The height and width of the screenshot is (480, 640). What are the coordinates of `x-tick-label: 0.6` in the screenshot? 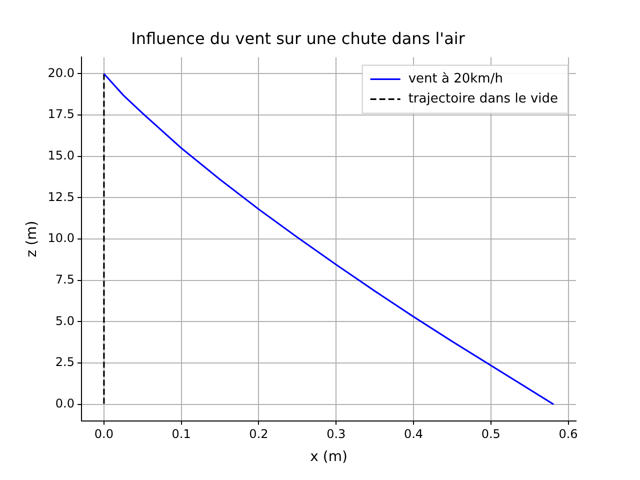 It's located at (568, 434).